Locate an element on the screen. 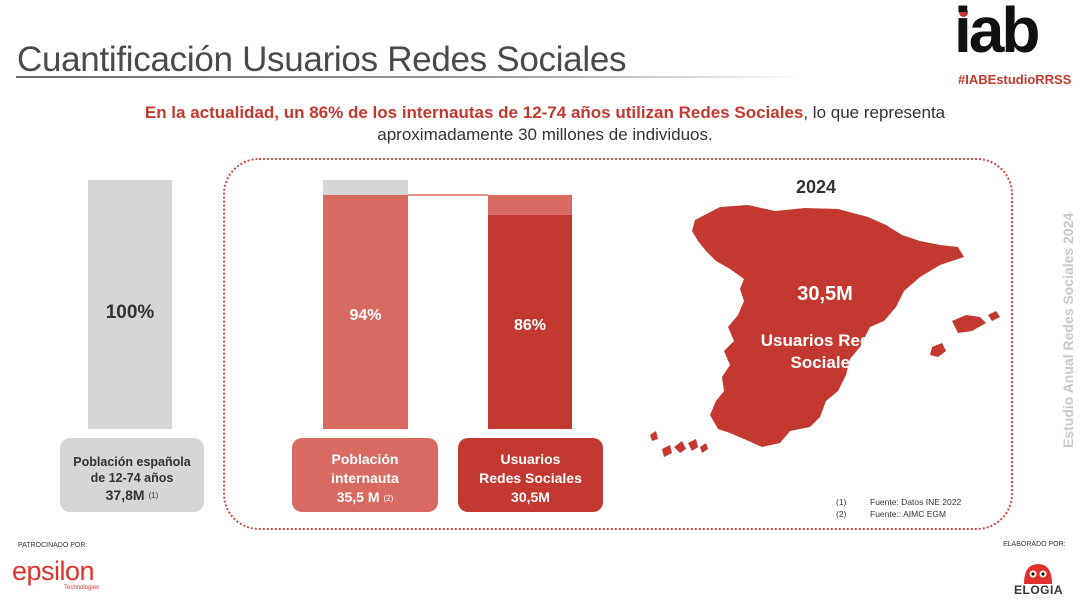 The image size is (1087, 609). source-item: (1) Fuente: Datos INE 2022 is located at coordinates (898, 502).